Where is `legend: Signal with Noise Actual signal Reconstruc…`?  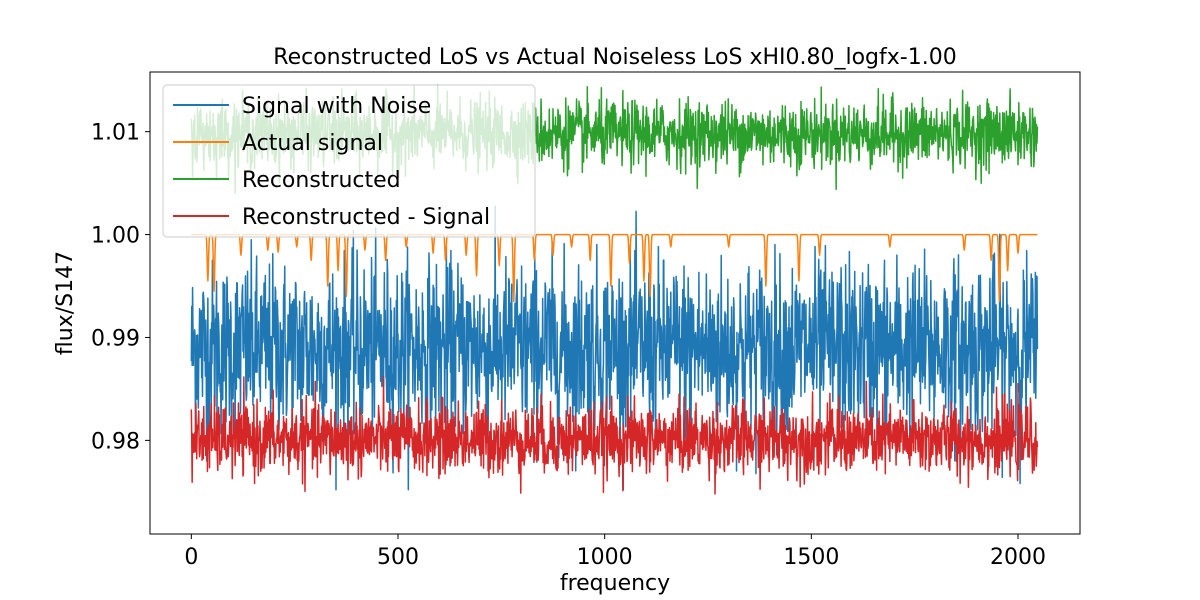
legend: Signal with Noise Actual signal Reconstruc… is located at coordinates (349, 161).